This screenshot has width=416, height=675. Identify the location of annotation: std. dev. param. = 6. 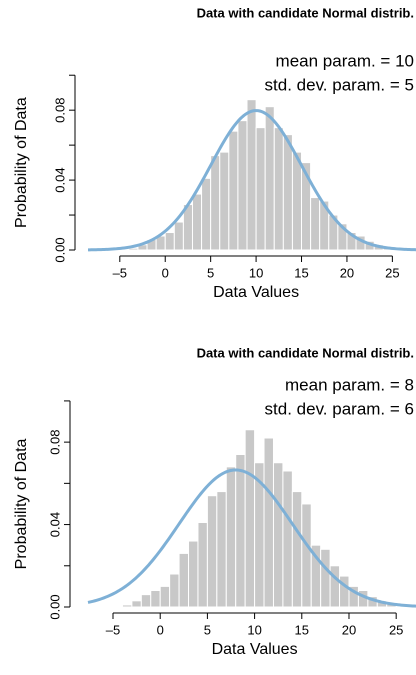
(339, 408).